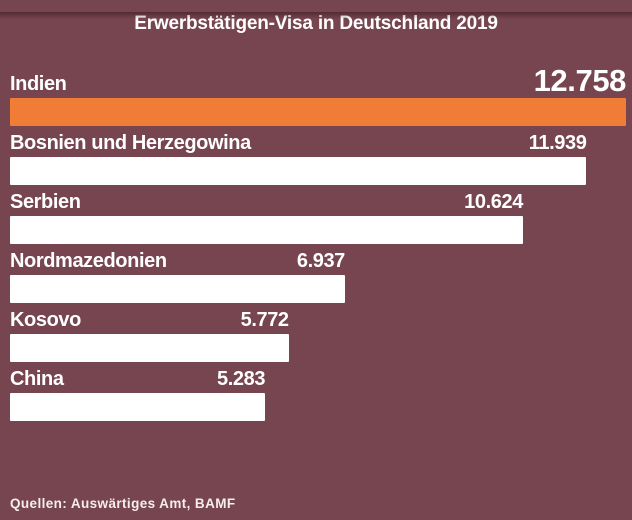  Describe the element at coordinates (241, 379) in the screenshot. I see `value-label: 5.283` at that location.